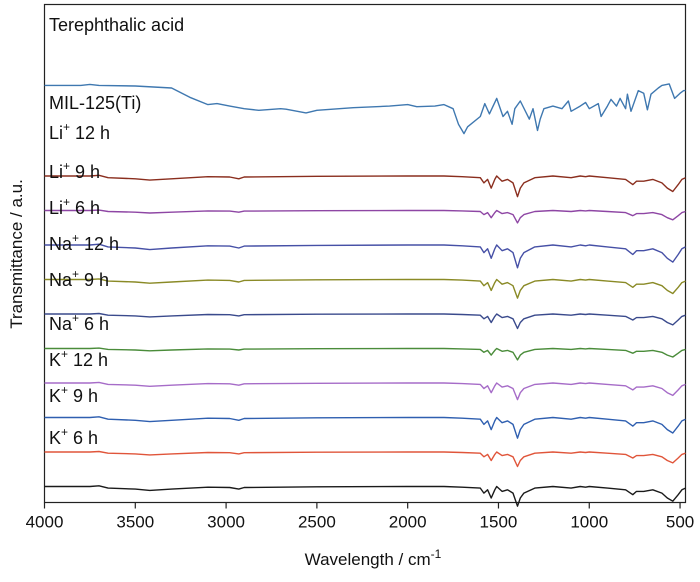 Image resolution: width=700 pixels, height=582 pixels. What do you see at coordinates (360, 517) in the screenshot?
I see `x-ticks: 4000 3500 3000 2500 2000 1500 1000 500` at bounding box center [360, 517].